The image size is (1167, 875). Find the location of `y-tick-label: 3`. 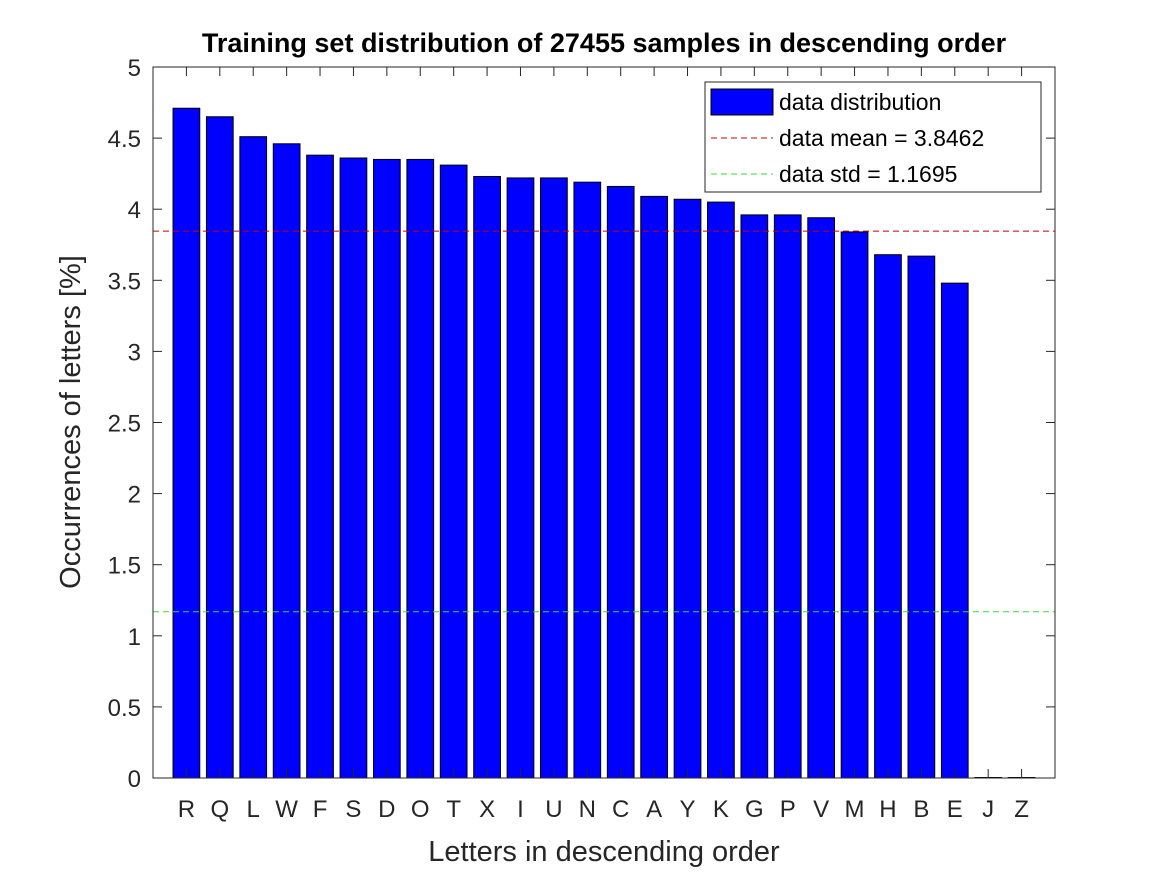

y-tick-label: 3 is located at coordinates (134, 352).